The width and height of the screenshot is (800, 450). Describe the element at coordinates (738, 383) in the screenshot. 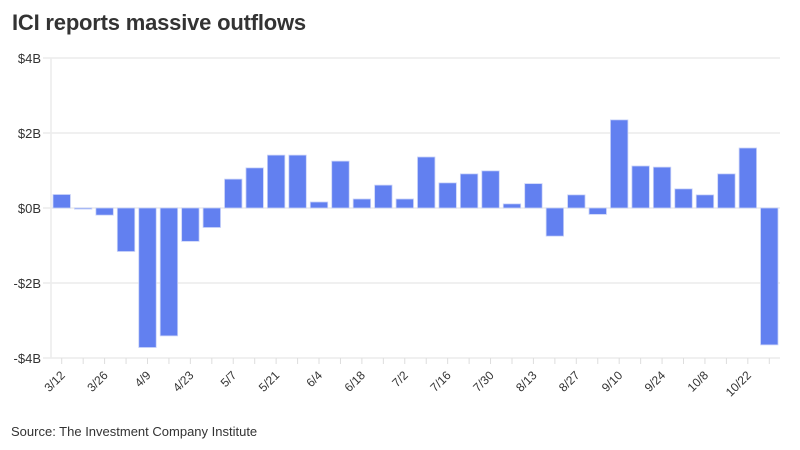

I see `x-tick-label: 10/22` at that location.